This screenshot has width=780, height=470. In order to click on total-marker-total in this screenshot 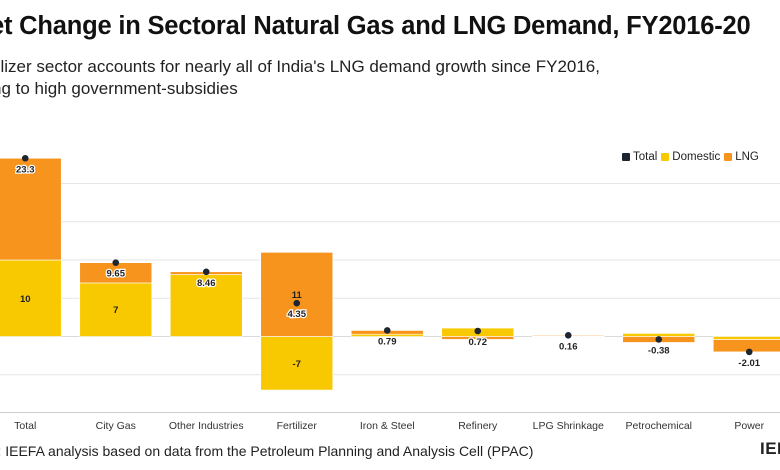, I will do `click(25, 158)`.